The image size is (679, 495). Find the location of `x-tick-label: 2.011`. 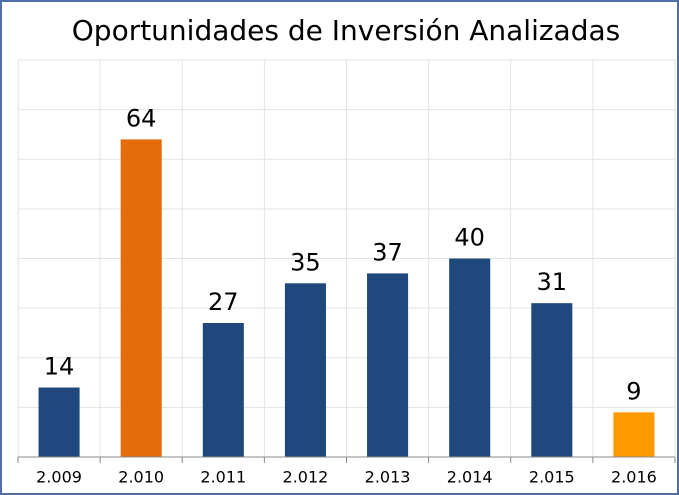

x-tick-label: 2.011 is located at coordinates (223, 477).